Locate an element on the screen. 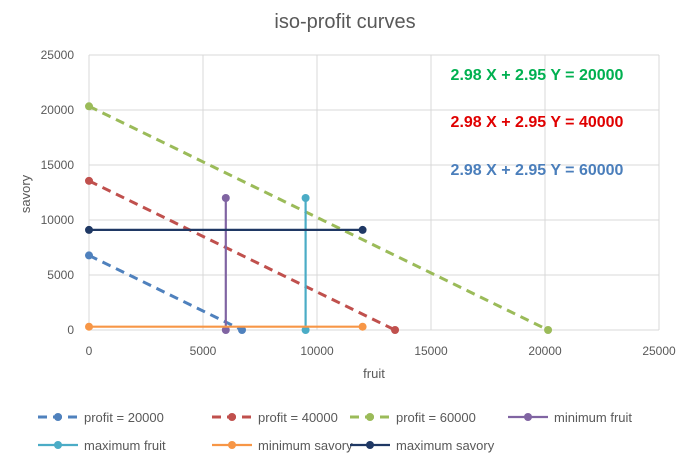  y-tick-label: 15000 is located at coordinates (58, 165).